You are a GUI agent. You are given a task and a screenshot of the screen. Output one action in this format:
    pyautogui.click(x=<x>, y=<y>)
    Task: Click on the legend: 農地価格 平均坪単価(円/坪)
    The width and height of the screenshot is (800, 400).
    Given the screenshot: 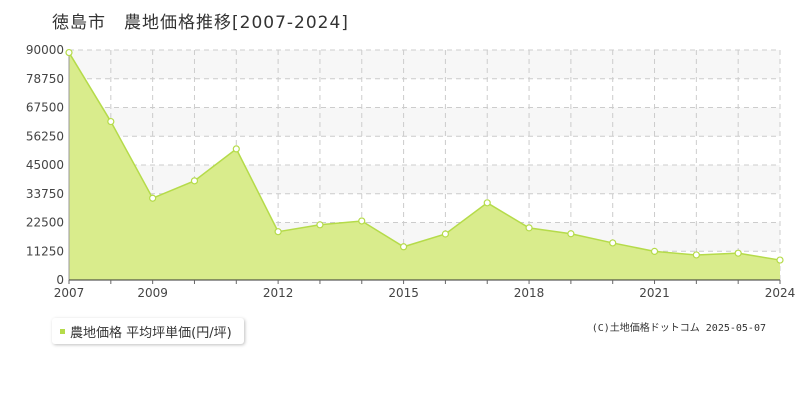 What is the action you would take?
    pyautogui.click(x=148, y=331)
    